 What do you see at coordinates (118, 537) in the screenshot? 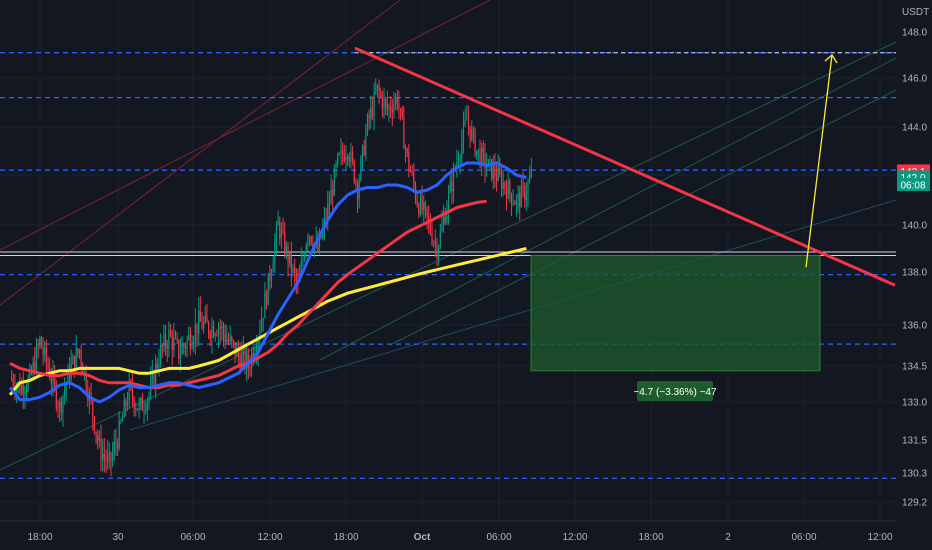
I see `x-tick-label: 30` at bounding box center [118, 537].